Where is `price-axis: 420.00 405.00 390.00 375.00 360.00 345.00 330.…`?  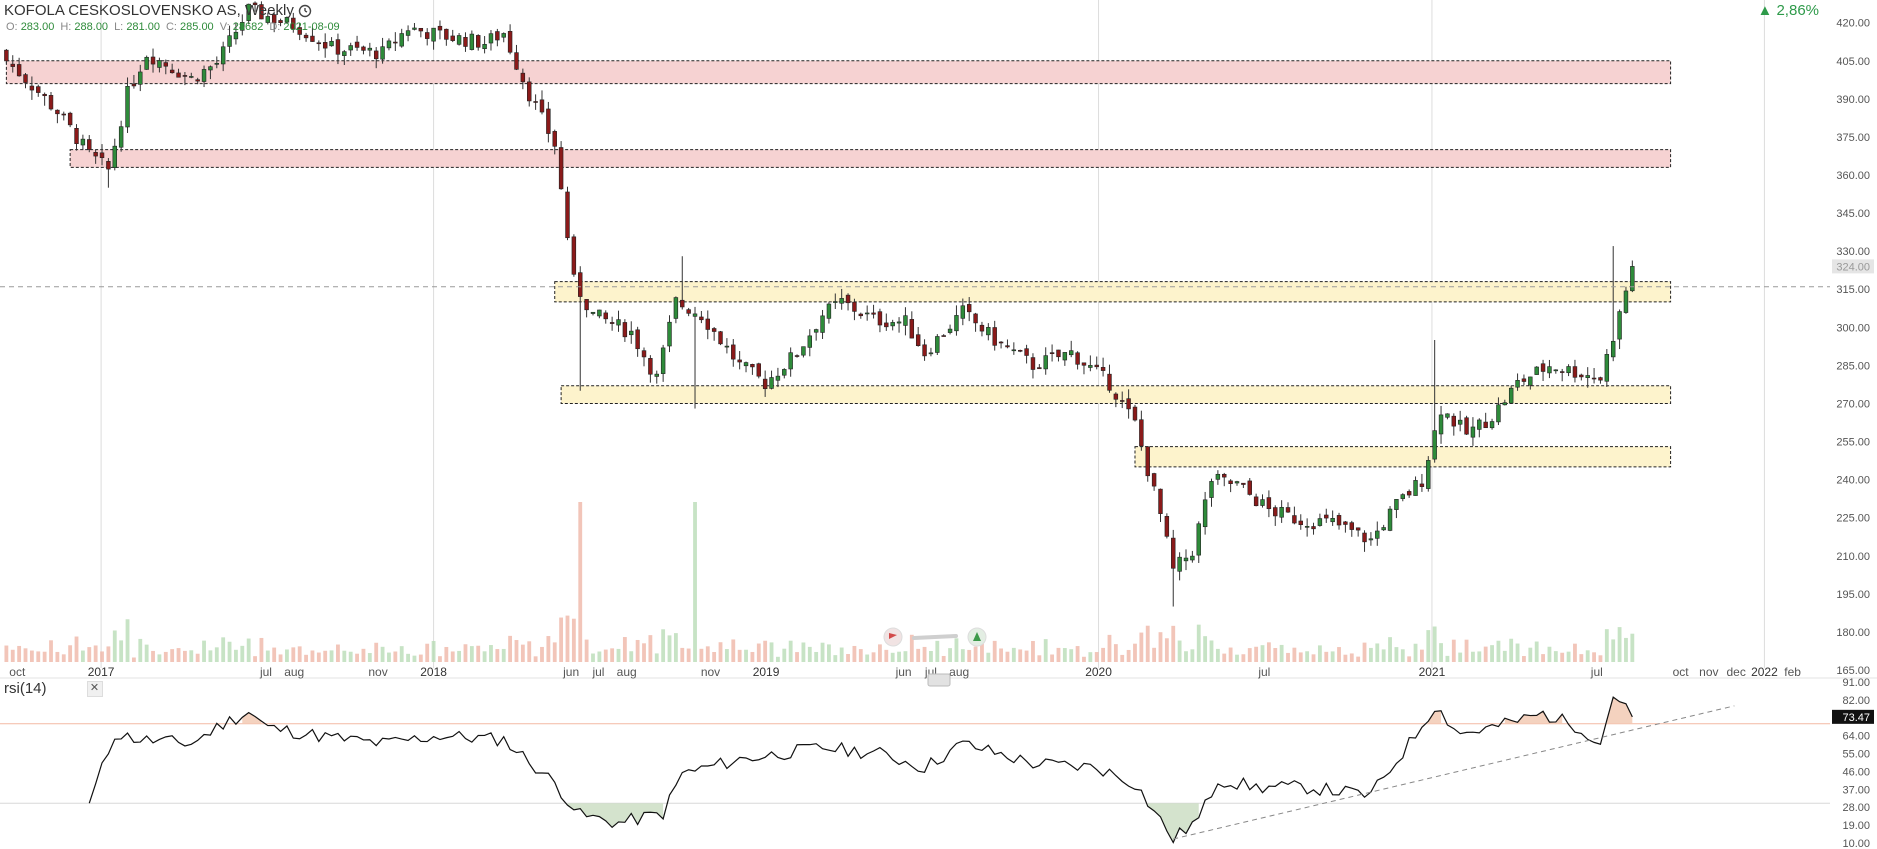
price-axis: 420.00 405.00 390.00 375.00 360.00 345.00 330.… is located at coordinates (1853, 347).